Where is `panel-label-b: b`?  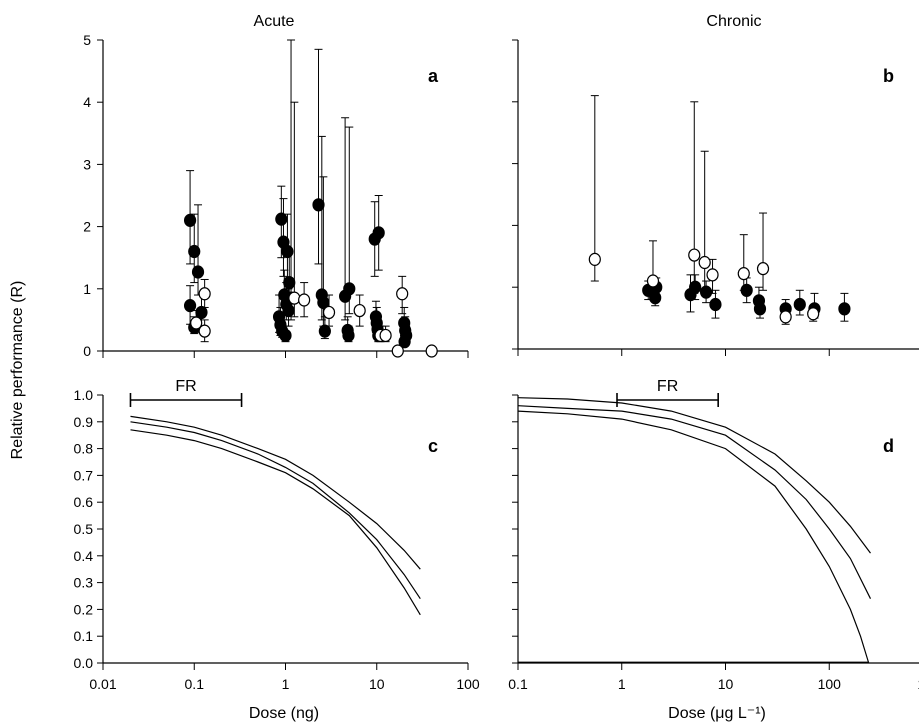
panel-label-b: b is located at coordinates (888, 76).